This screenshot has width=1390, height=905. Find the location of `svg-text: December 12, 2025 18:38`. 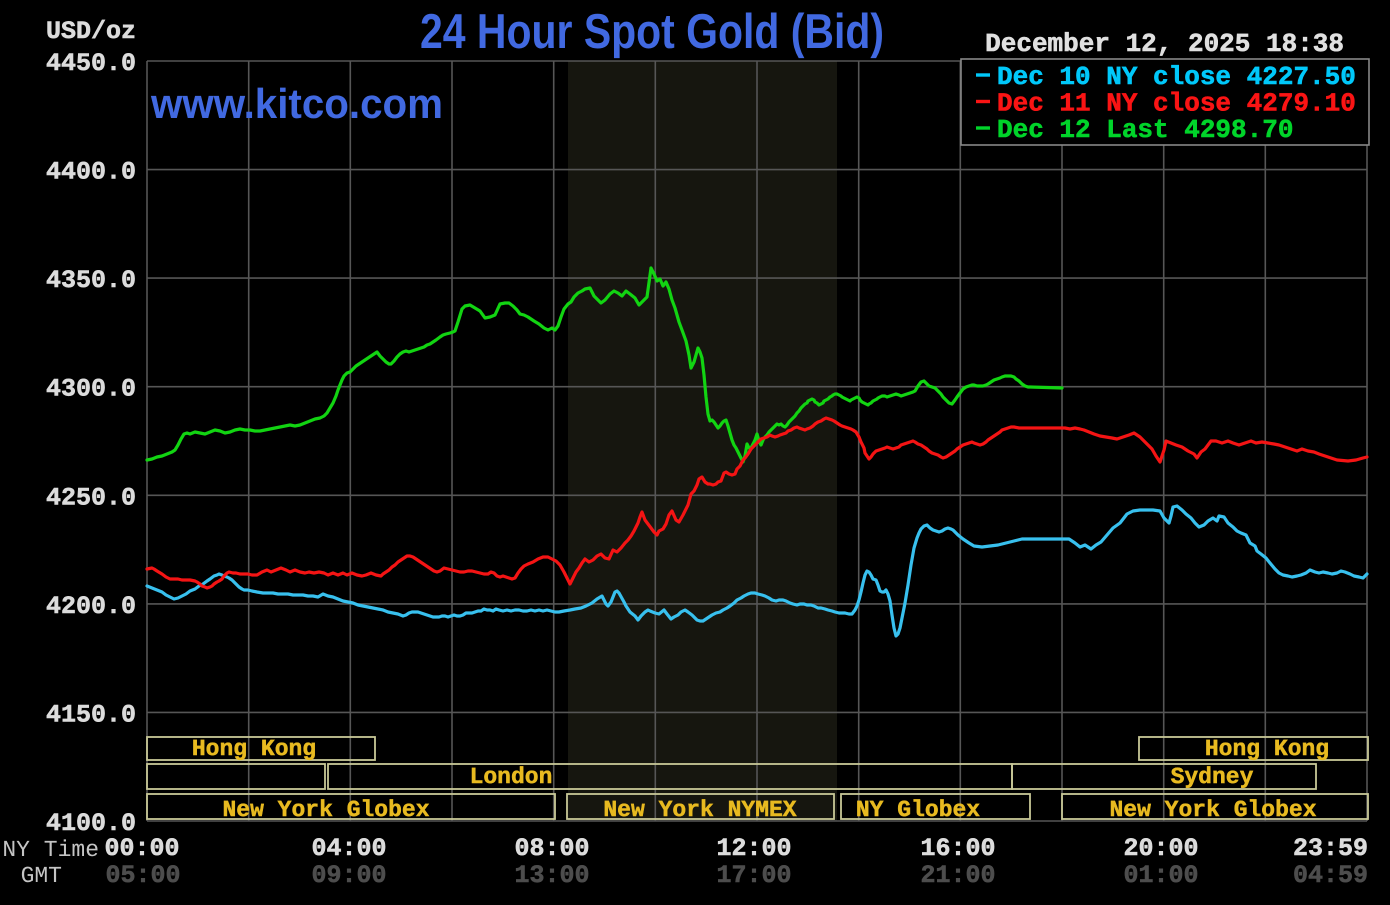

svg-text: December 12, 2025 18:38 is located at coordinates (1164, 44).